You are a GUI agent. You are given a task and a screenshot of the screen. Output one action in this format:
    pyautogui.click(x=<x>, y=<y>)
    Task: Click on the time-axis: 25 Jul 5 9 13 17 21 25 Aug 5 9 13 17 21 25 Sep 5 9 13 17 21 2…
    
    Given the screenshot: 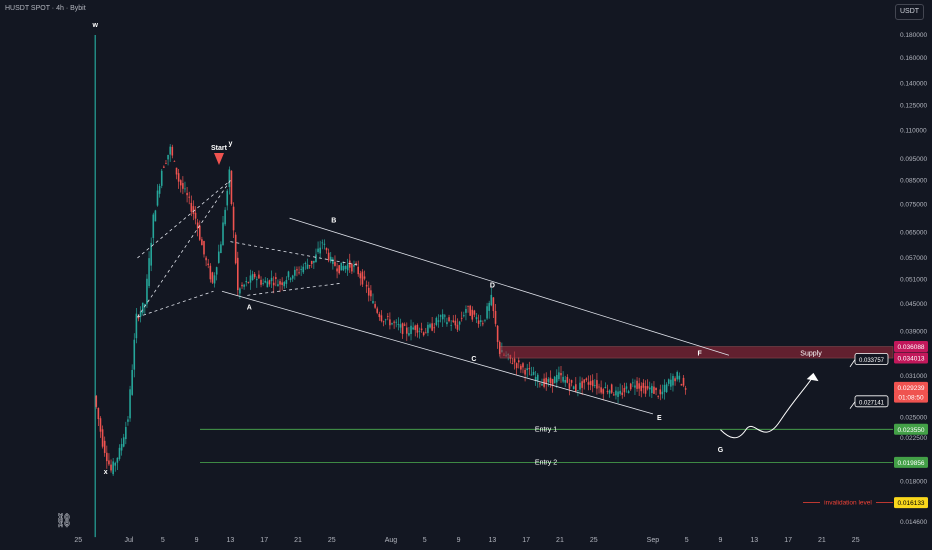 What is the action you would take?
    pyautogui.click(x=466, y=540)
    